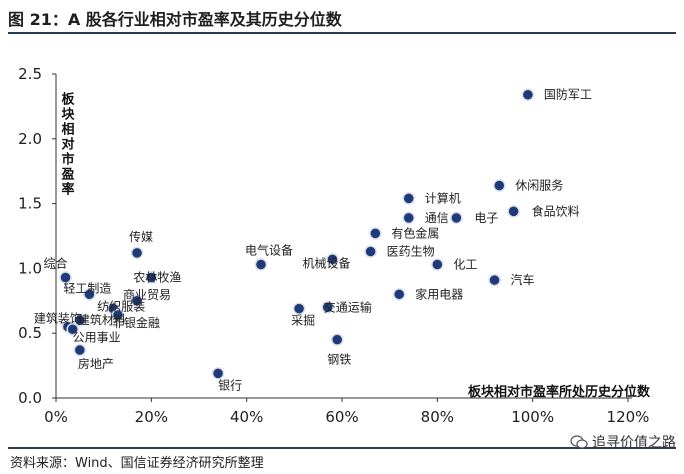 The image size is (684, 474). What do you see at coordinates (523, 279) in the screenshot?
I see `data-point-label: 汽车` at bounding box center [523, 279].